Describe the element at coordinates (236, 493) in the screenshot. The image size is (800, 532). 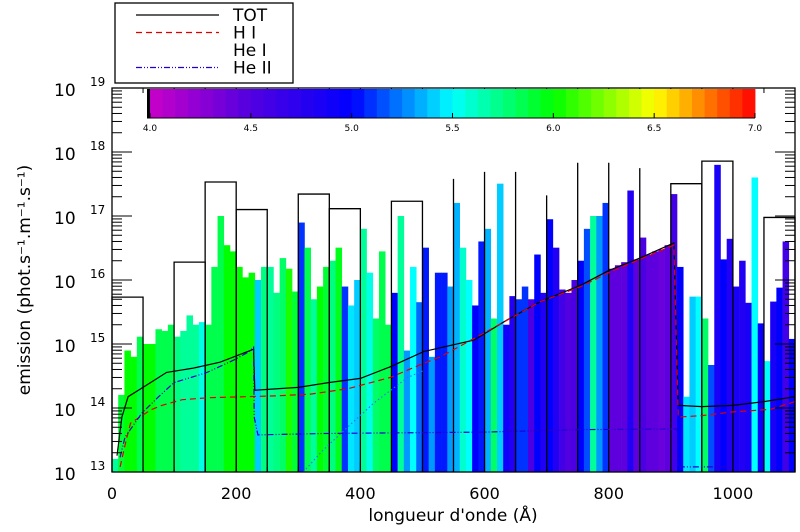
I see `x-tick-label: 200` at that location.